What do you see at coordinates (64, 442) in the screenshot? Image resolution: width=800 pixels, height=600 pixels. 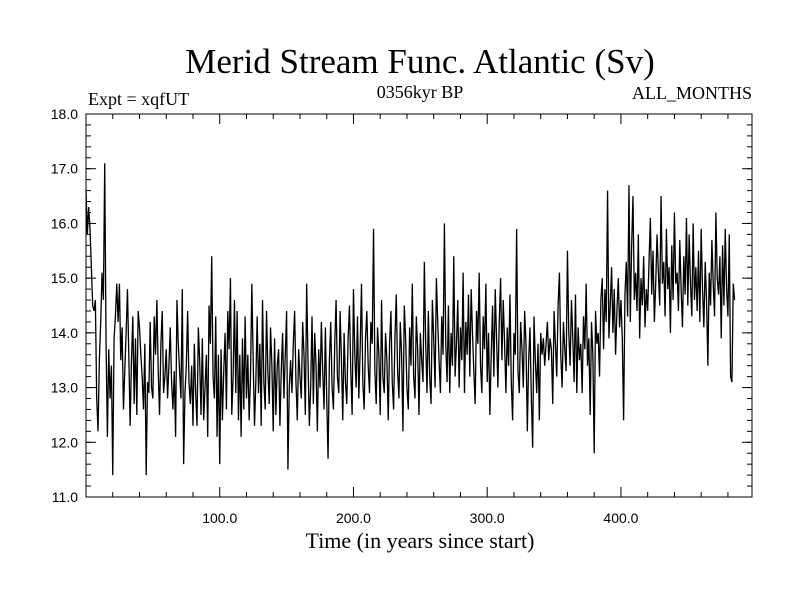 I see `y-tick-label: 12.0` at bounding box center [64, 442].